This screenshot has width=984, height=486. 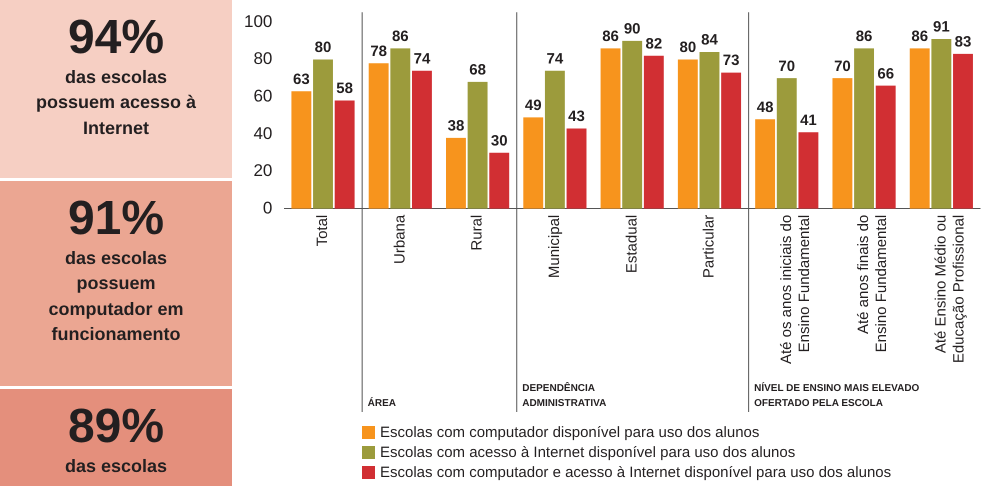 What do you see at coordinates (533, 105) in the screenshot?
I see `data-label: 49` at bounding box center [533, 105].